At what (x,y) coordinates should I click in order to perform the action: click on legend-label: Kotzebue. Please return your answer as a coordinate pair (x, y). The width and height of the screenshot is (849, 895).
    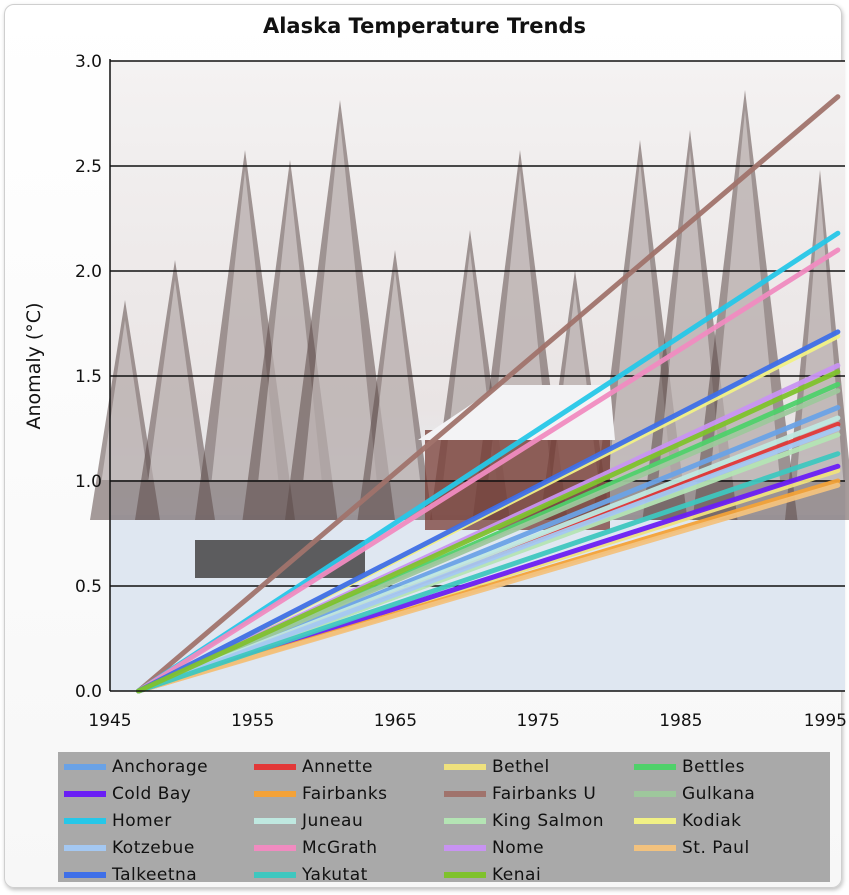
    Looking at the image, I should click on (153, 848).